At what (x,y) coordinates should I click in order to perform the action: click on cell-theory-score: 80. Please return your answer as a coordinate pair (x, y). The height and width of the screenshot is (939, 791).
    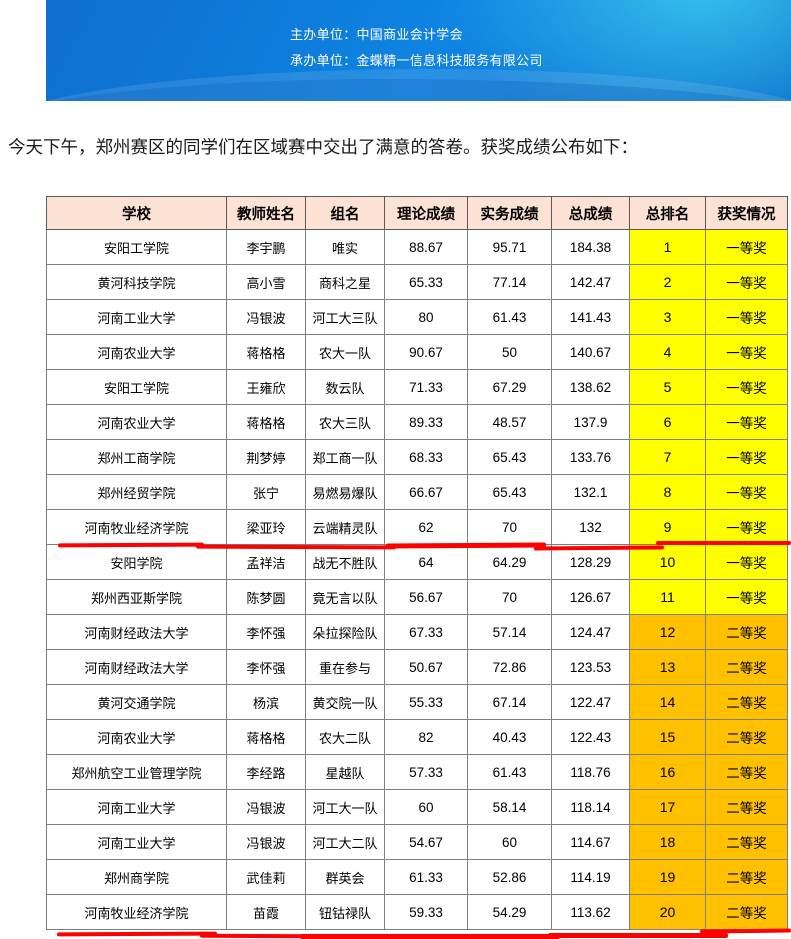
    Looking at the image, I should click on (426, 317).